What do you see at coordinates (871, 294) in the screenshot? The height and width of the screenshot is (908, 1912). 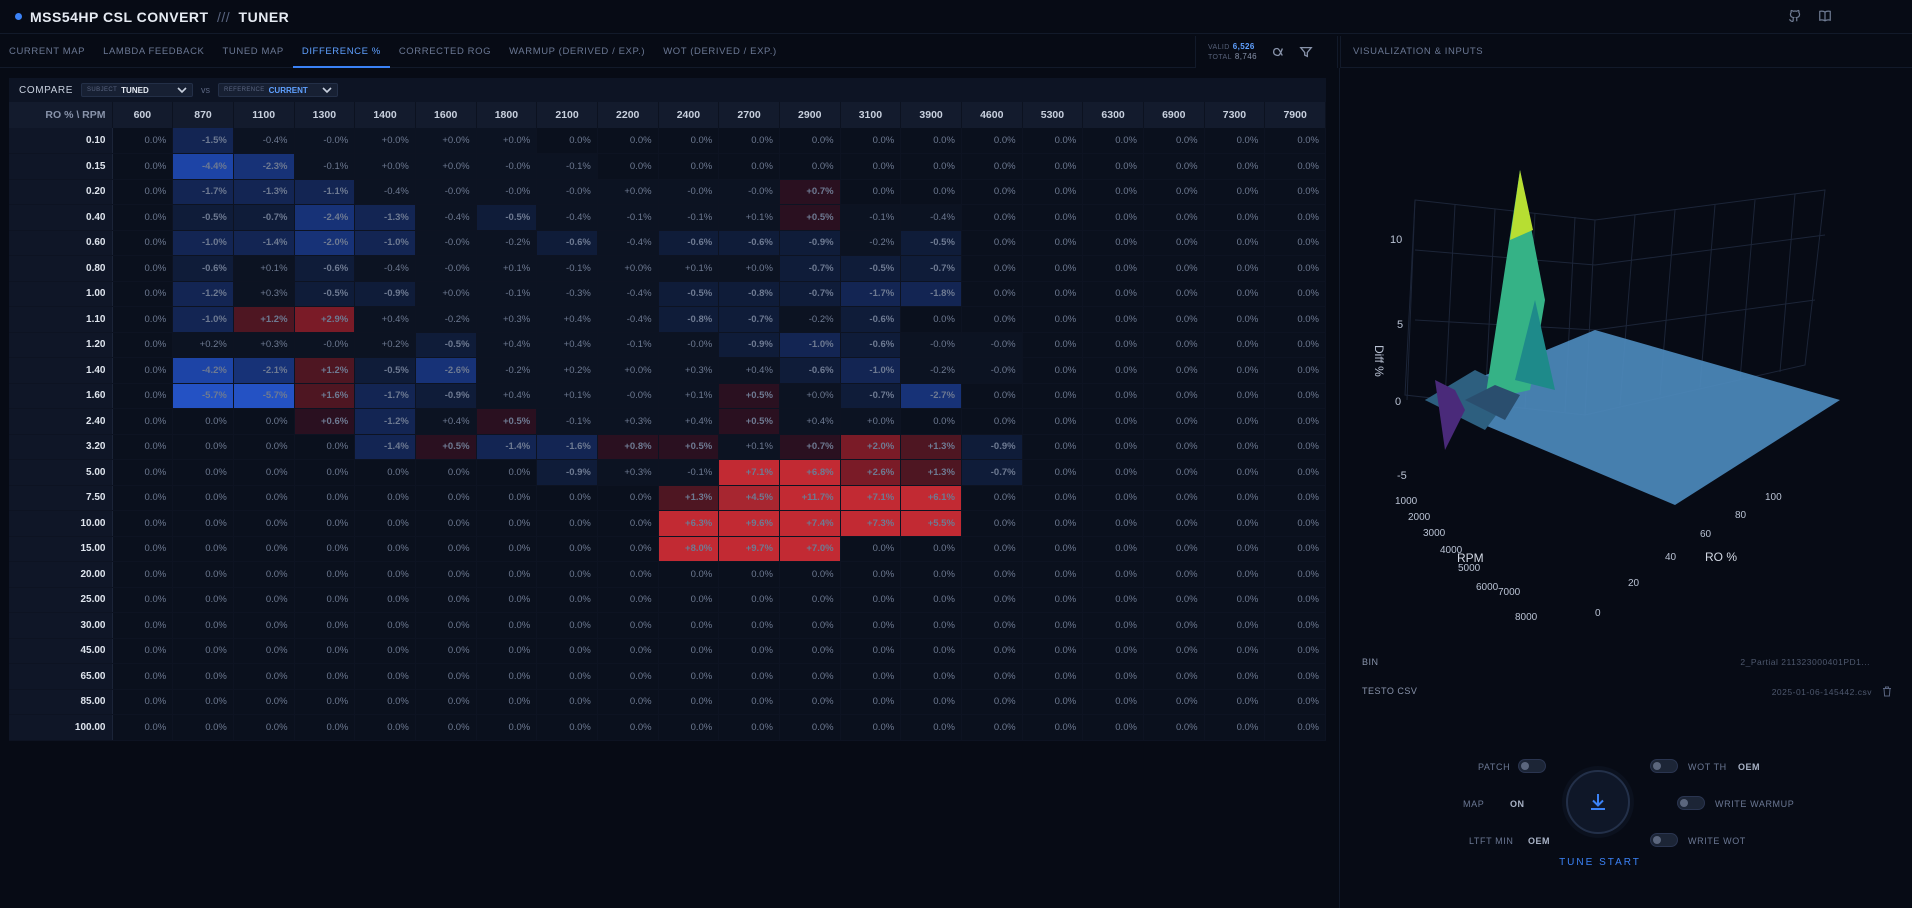 I see `table-cell: -1.7%` at bounding box center [871, 294].